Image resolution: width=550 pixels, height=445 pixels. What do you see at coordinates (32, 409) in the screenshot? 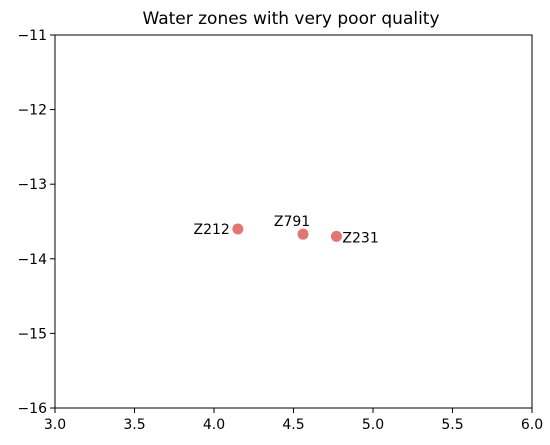
I see `y-tick-label: −16` at bounding box center [32, 409].